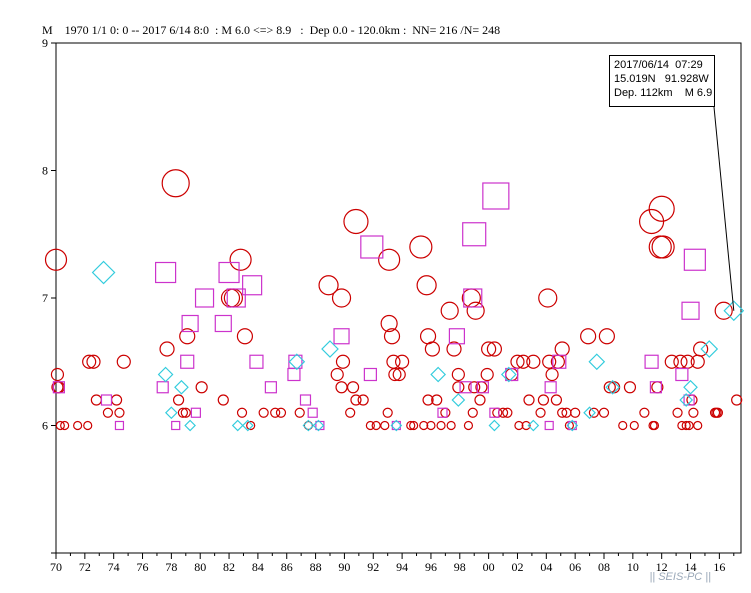 This screenshot has width=751, height=593. I want to click on x-tick-label: 12, so click(662, 567).